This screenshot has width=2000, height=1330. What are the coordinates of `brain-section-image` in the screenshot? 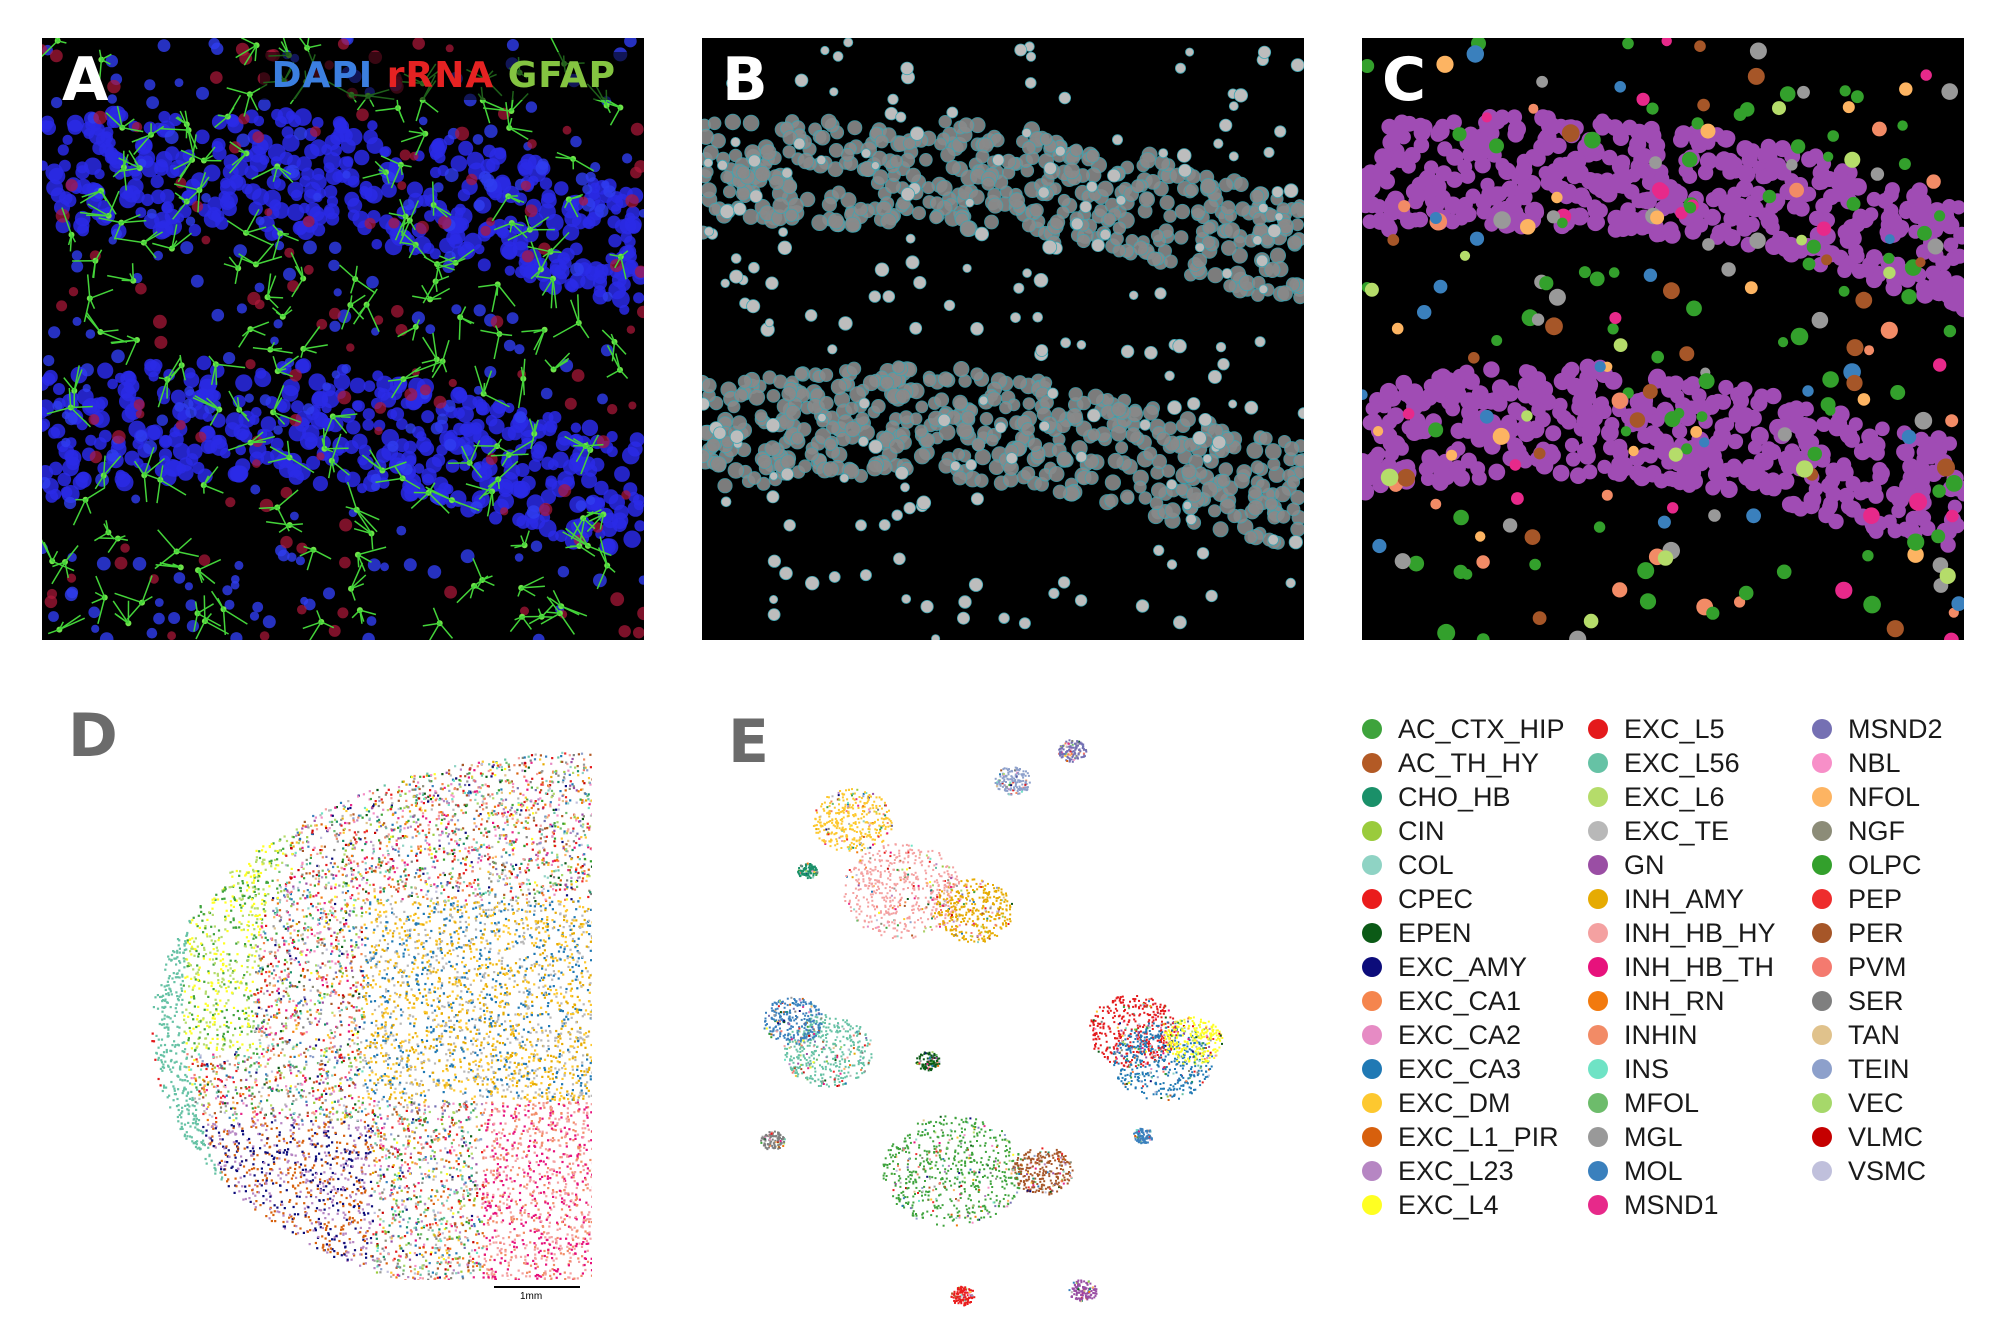 It's located at (371, 1015).